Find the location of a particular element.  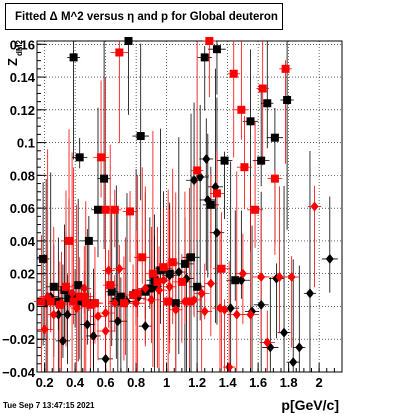

y-axis-label-subscript: dM2 is located at coordinates (19, 47).